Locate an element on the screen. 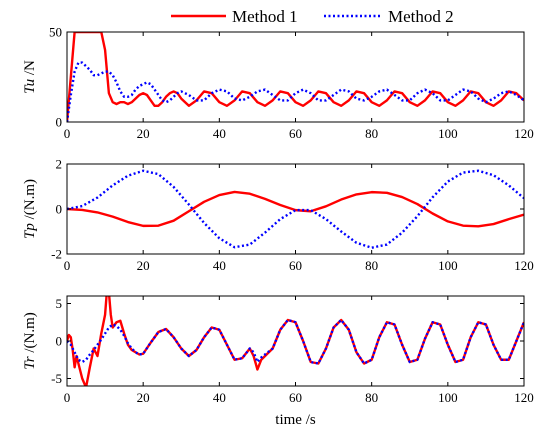  y-tick-label: 2 is located at coordinates (59, 164).